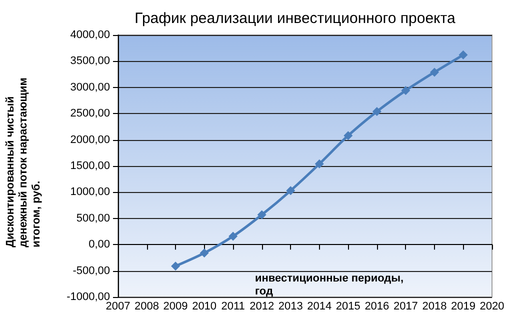  I want to click on y-tick-label: 500,00, so click(93, 218).